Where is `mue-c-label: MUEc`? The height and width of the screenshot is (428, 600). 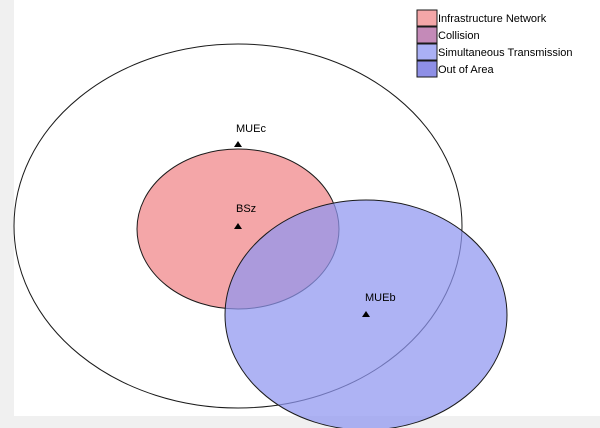
mue-c-label: MUEc is located at coordinates (251, 129).